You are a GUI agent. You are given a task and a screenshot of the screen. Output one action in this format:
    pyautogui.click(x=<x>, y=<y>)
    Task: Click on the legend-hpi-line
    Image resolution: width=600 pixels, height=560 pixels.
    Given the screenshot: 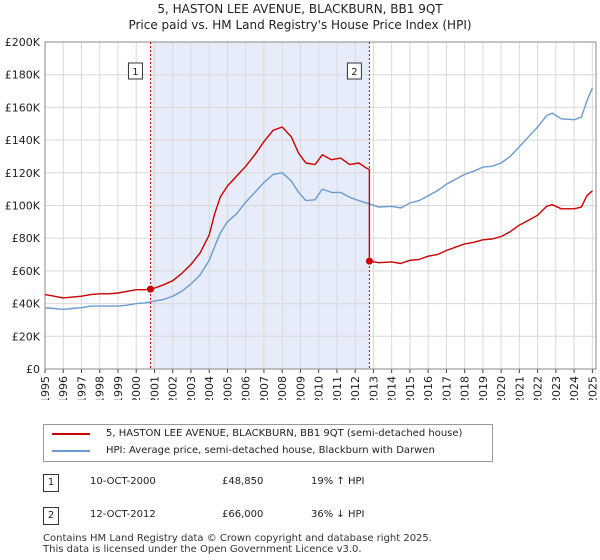 What is the action you would take?
    pyautogui.click(x=71, y=451)
    